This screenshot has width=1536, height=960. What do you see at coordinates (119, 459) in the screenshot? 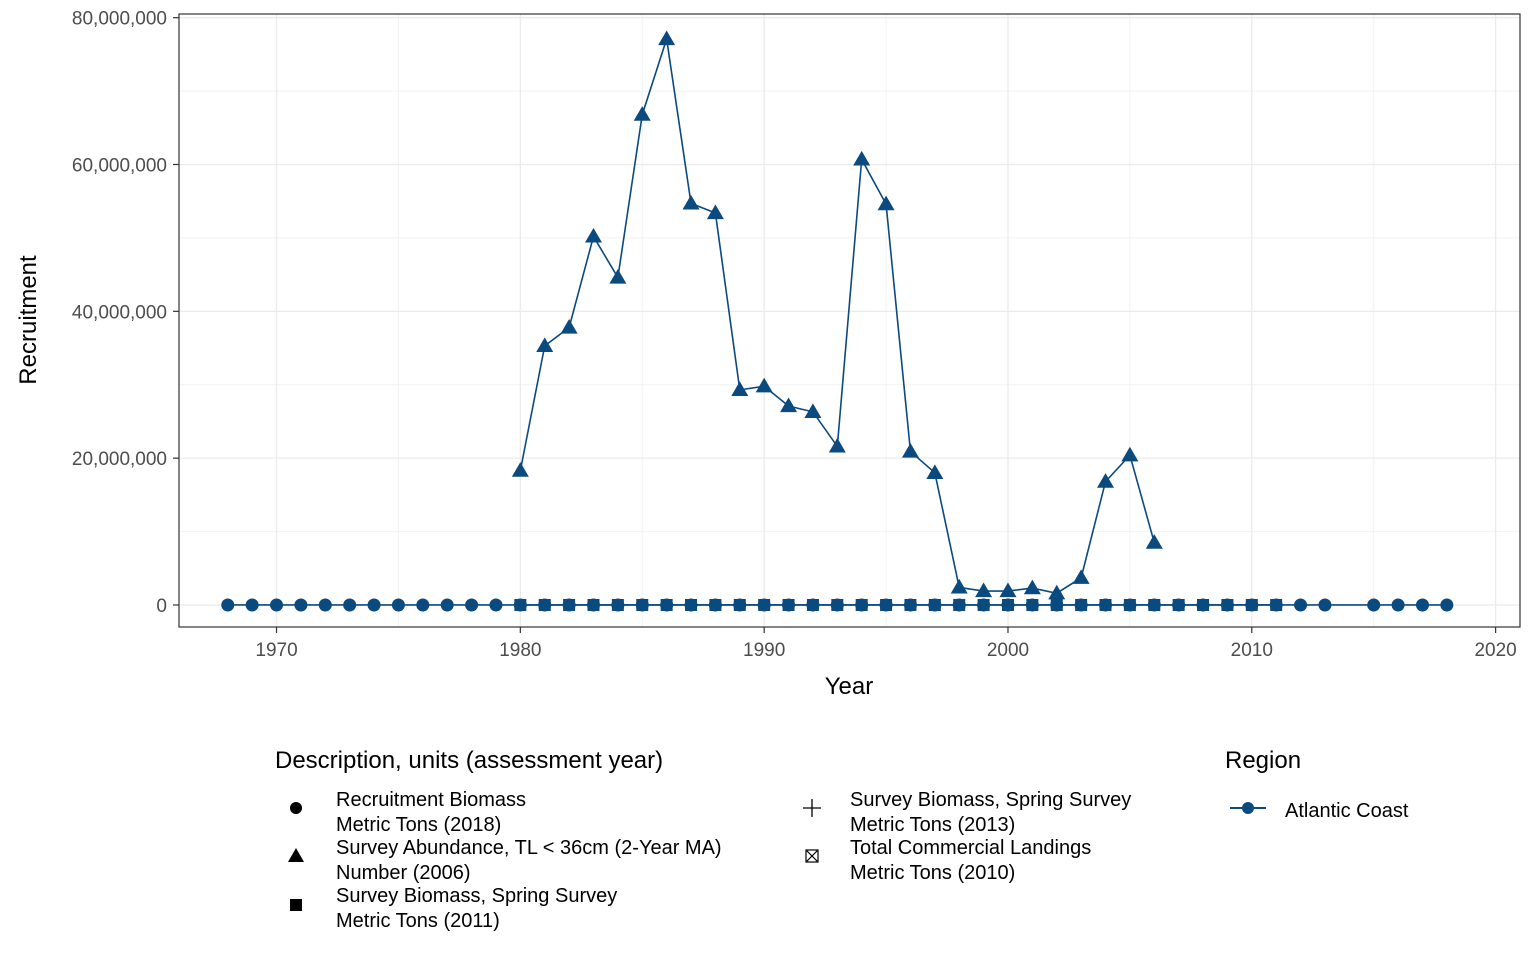
I see `y-tick-label: 20,000,000` at bounding box center [119, 459].